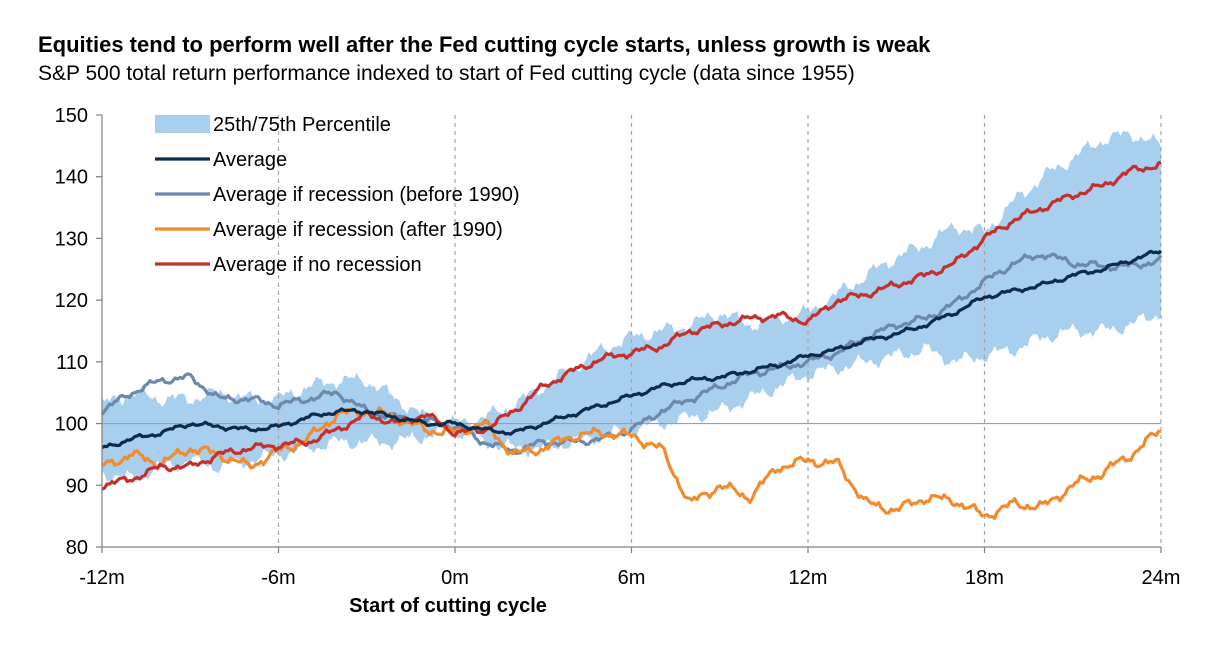  Describe the element at coordinates (455, 578) in the screenshot. I see `x-tick-label: 0m` at that location.